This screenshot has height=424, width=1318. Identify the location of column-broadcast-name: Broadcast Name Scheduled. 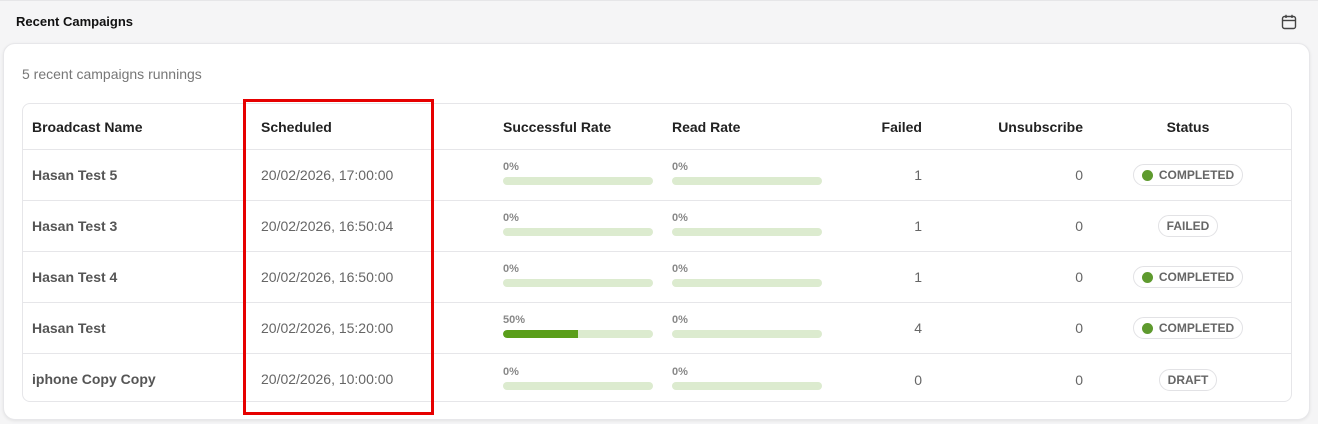
(263, 127).